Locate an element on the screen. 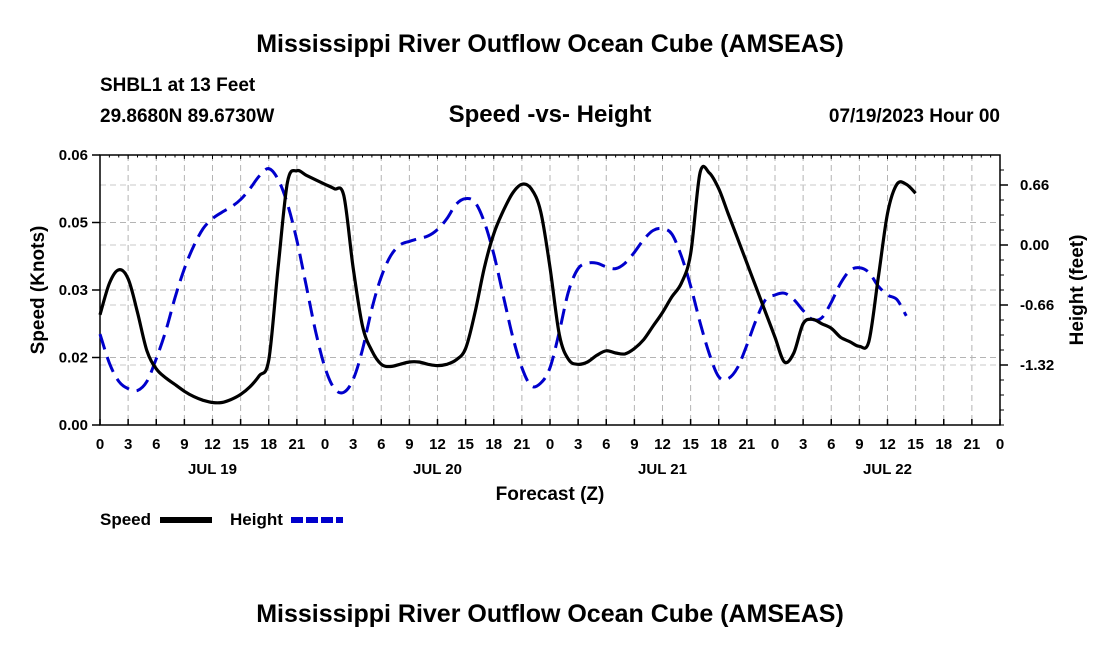  right-axis-label: Height (feet) is located at coordinates (1077, 290).